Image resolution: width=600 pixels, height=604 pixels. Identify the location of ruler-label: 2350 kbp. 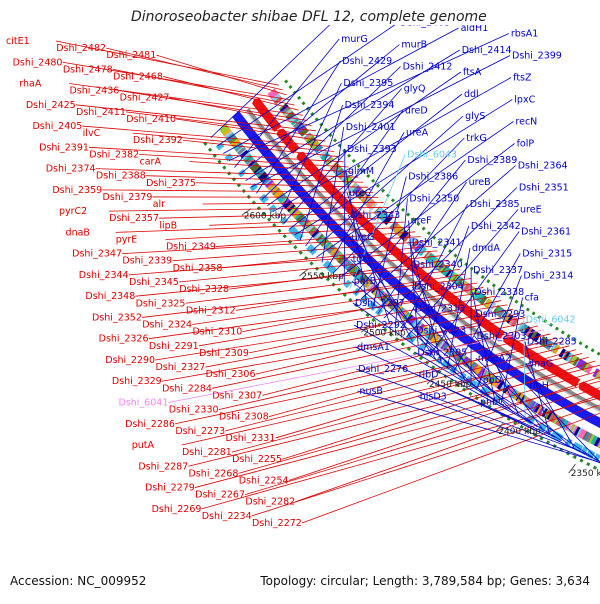
(585, 474).